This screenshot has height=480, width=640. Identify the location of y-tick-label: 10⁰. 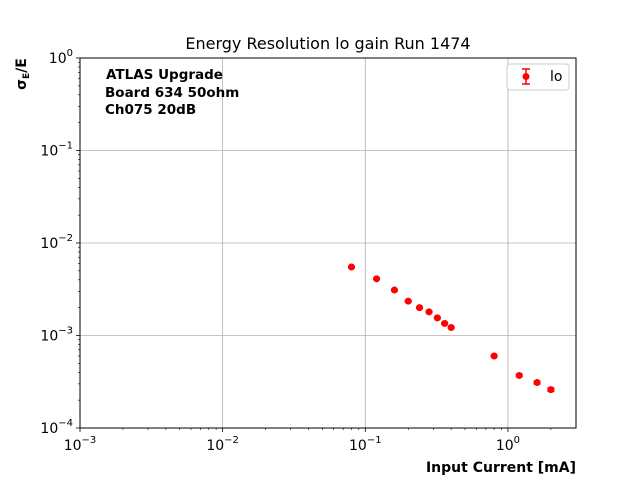
(61, 57).